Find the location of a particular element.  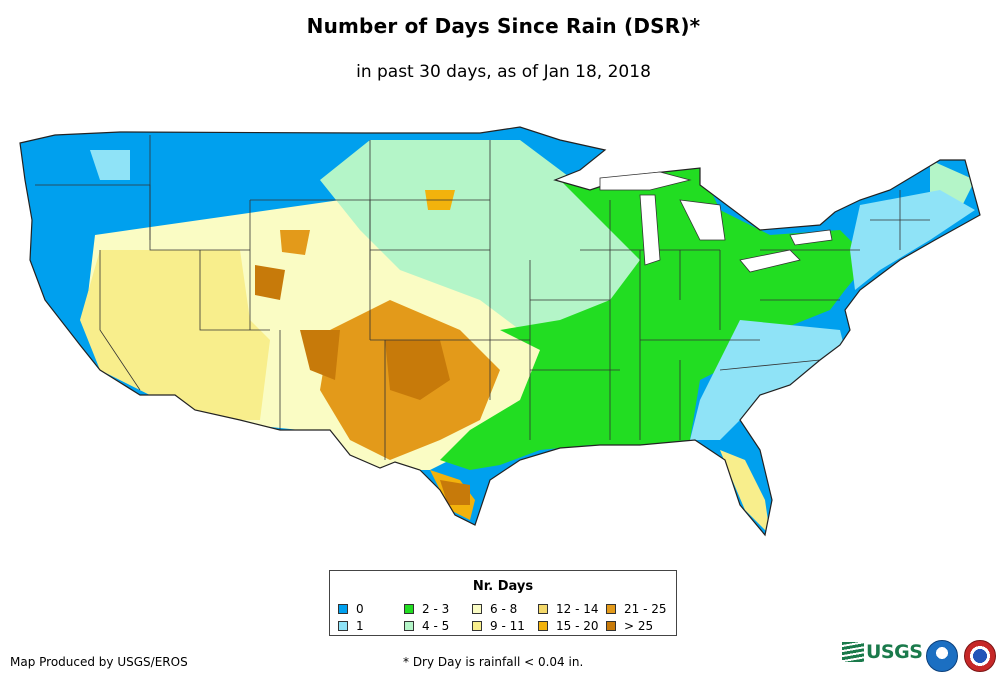

legend-label: > 25 is located at coordinates (639, 626).